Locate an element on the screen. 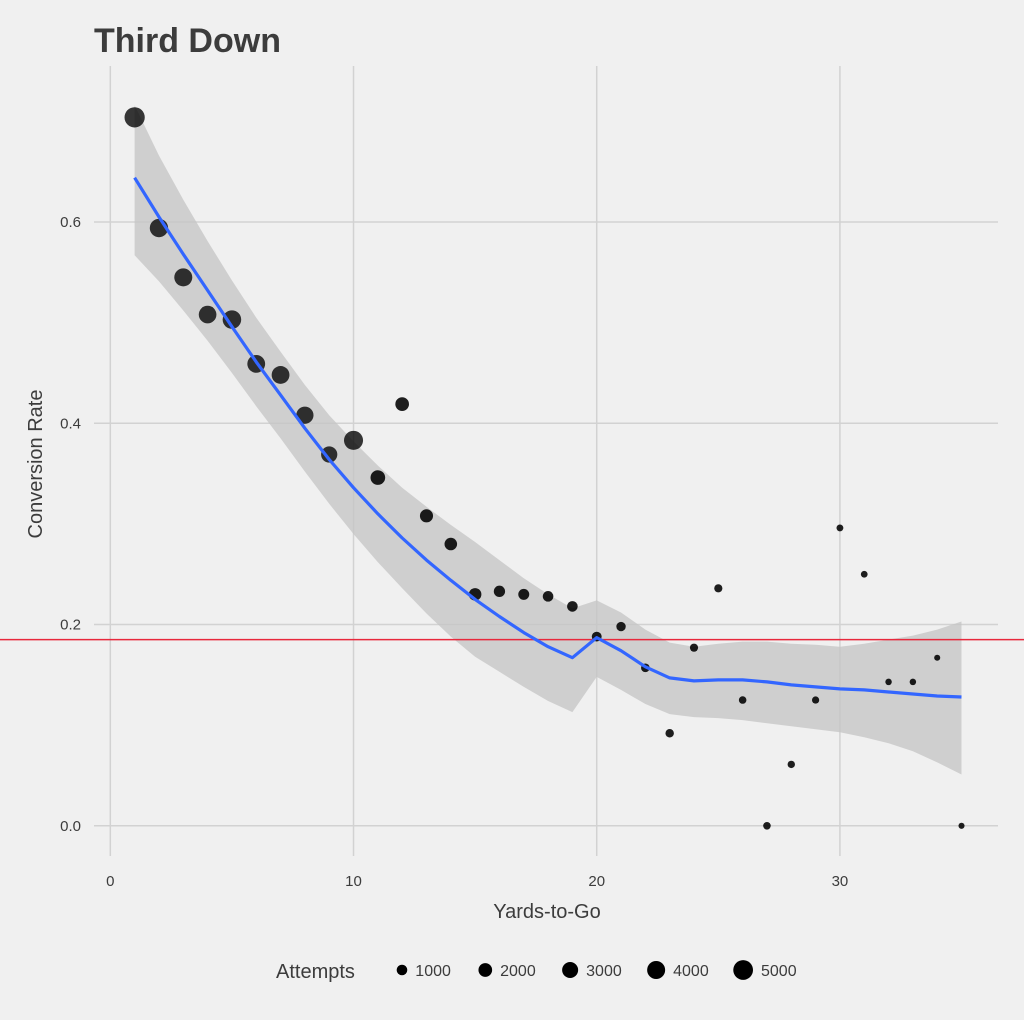  legend-entries: 1000 2000 3000 4000 5000 is located at coordinates (596, 970).